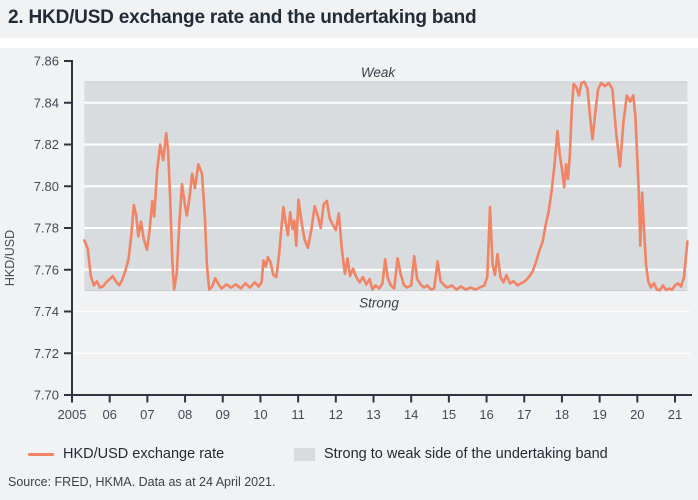  I want to click on x-tick-label: 19, so click(599, 414).